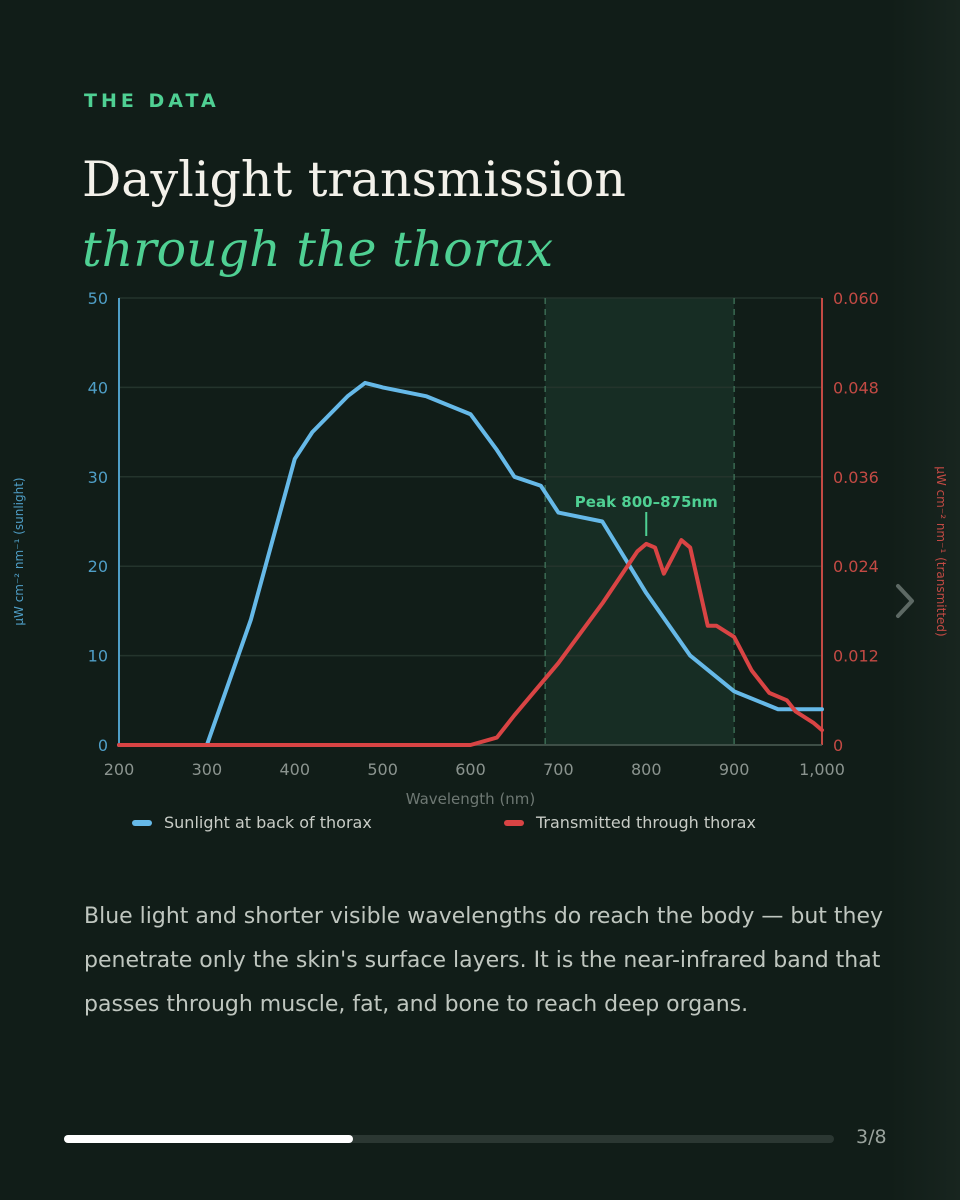  I want to click on progress-bar, so click(449, 1139).